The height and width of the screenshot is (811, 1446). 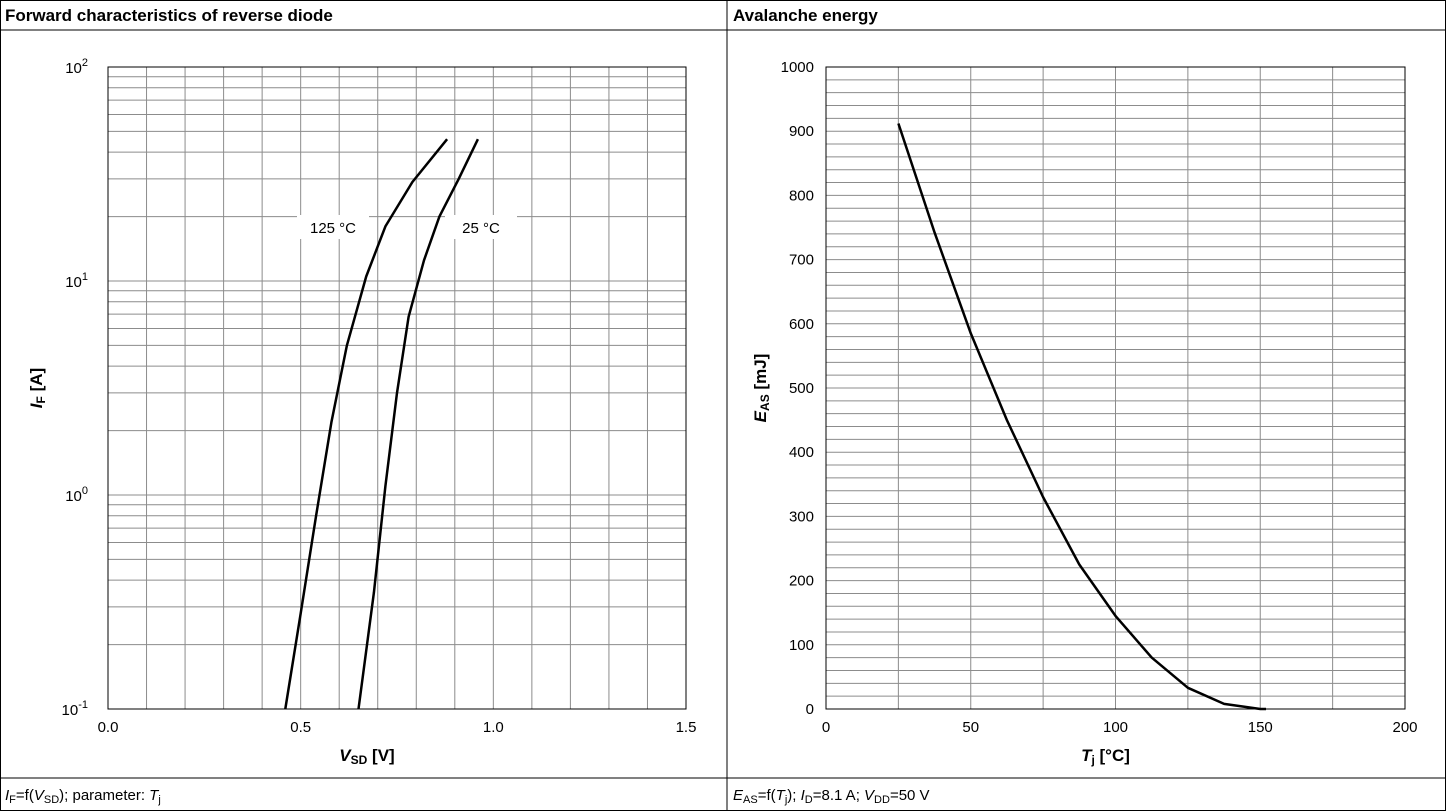 I want to click on y-tick-label: 500, so click(x=801, y=388).